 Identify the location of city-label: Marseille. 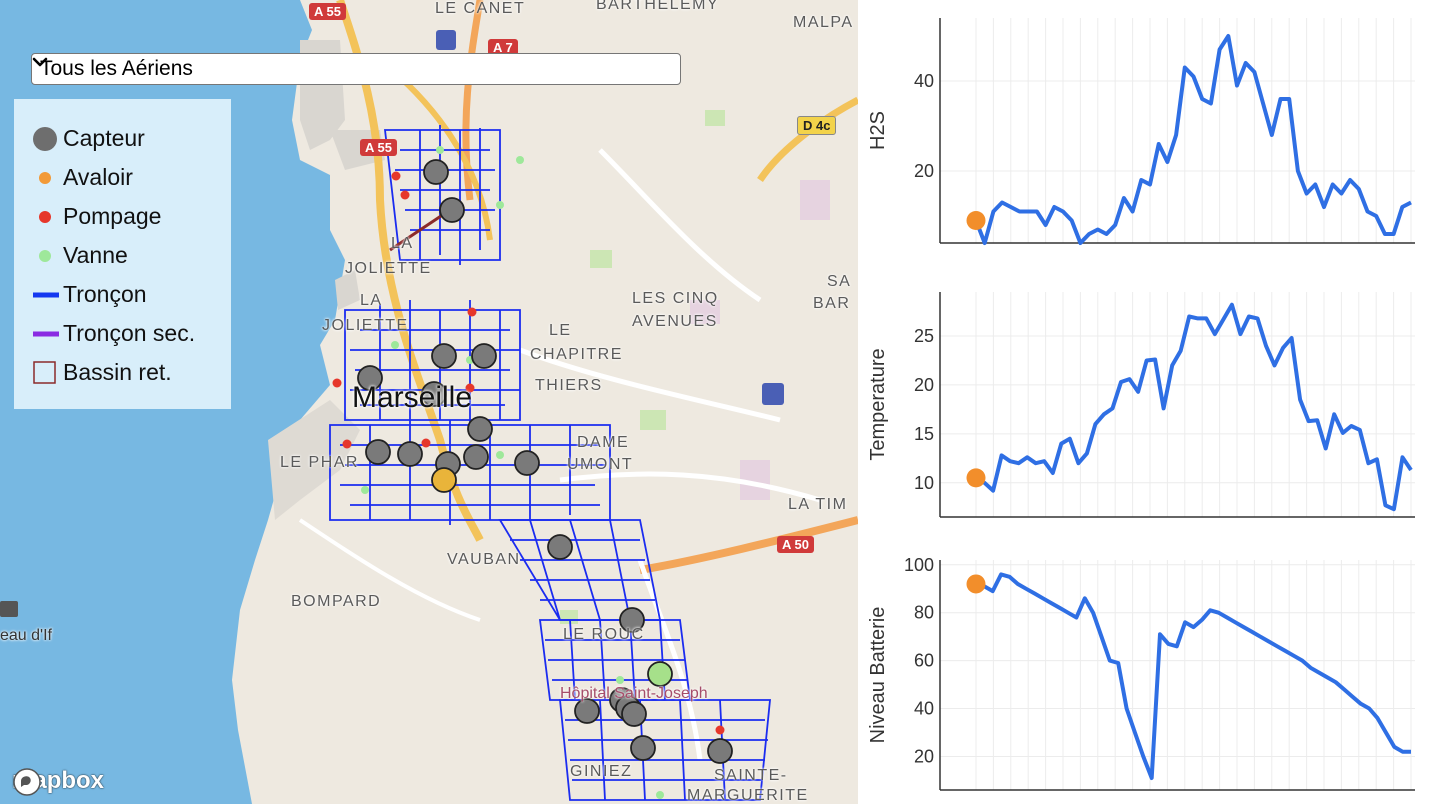
(412, 397).